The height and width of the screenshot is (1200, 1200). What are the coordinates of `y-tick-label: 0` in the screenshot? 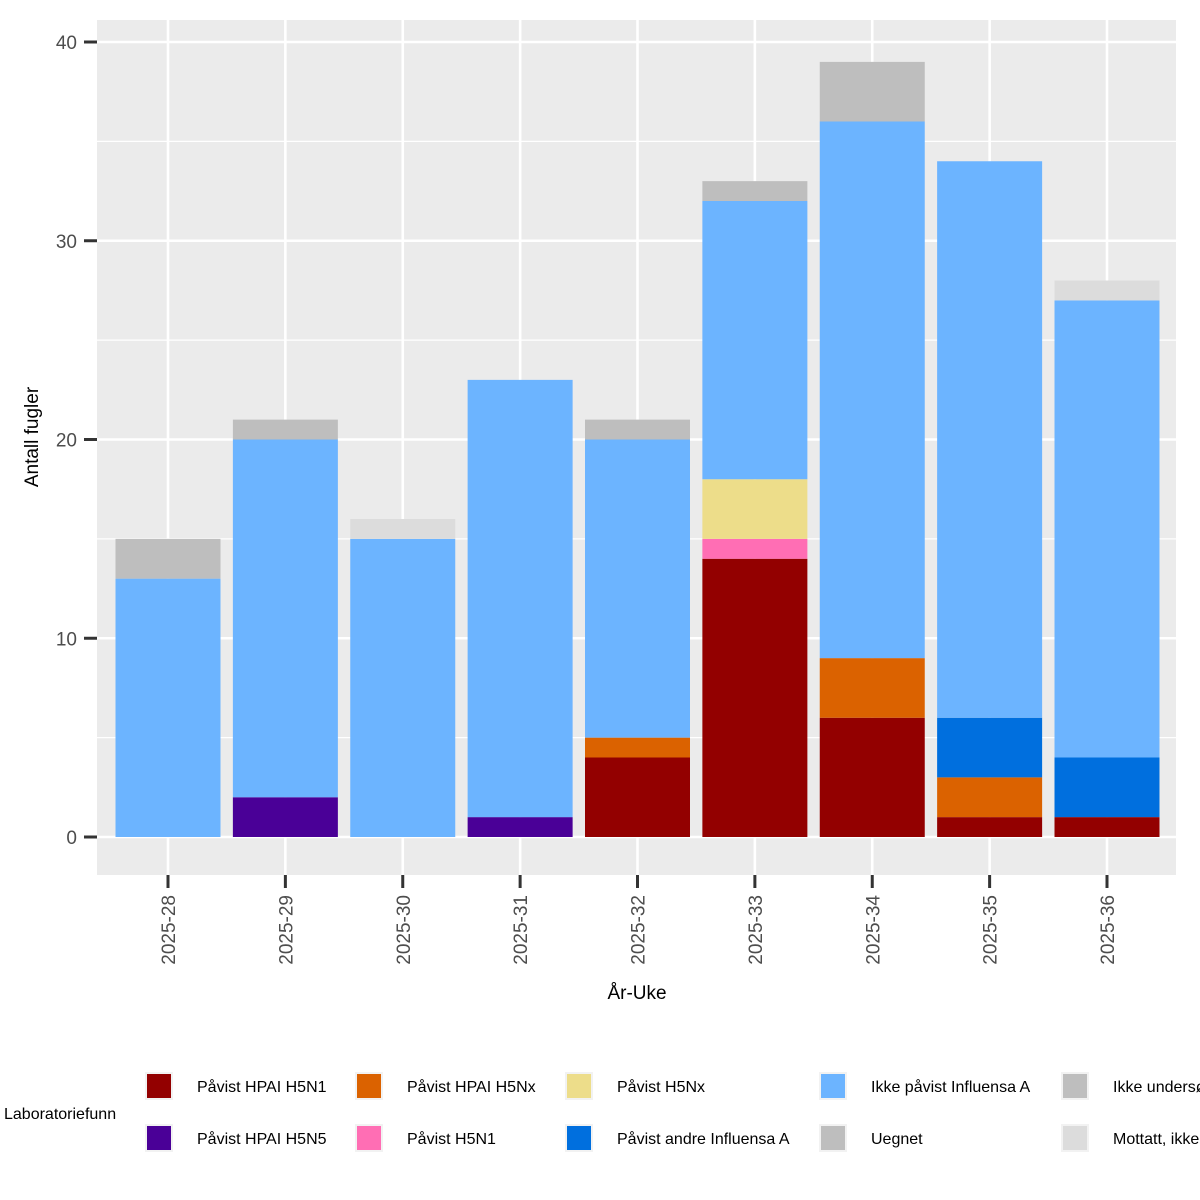 It's located at (71, 838).